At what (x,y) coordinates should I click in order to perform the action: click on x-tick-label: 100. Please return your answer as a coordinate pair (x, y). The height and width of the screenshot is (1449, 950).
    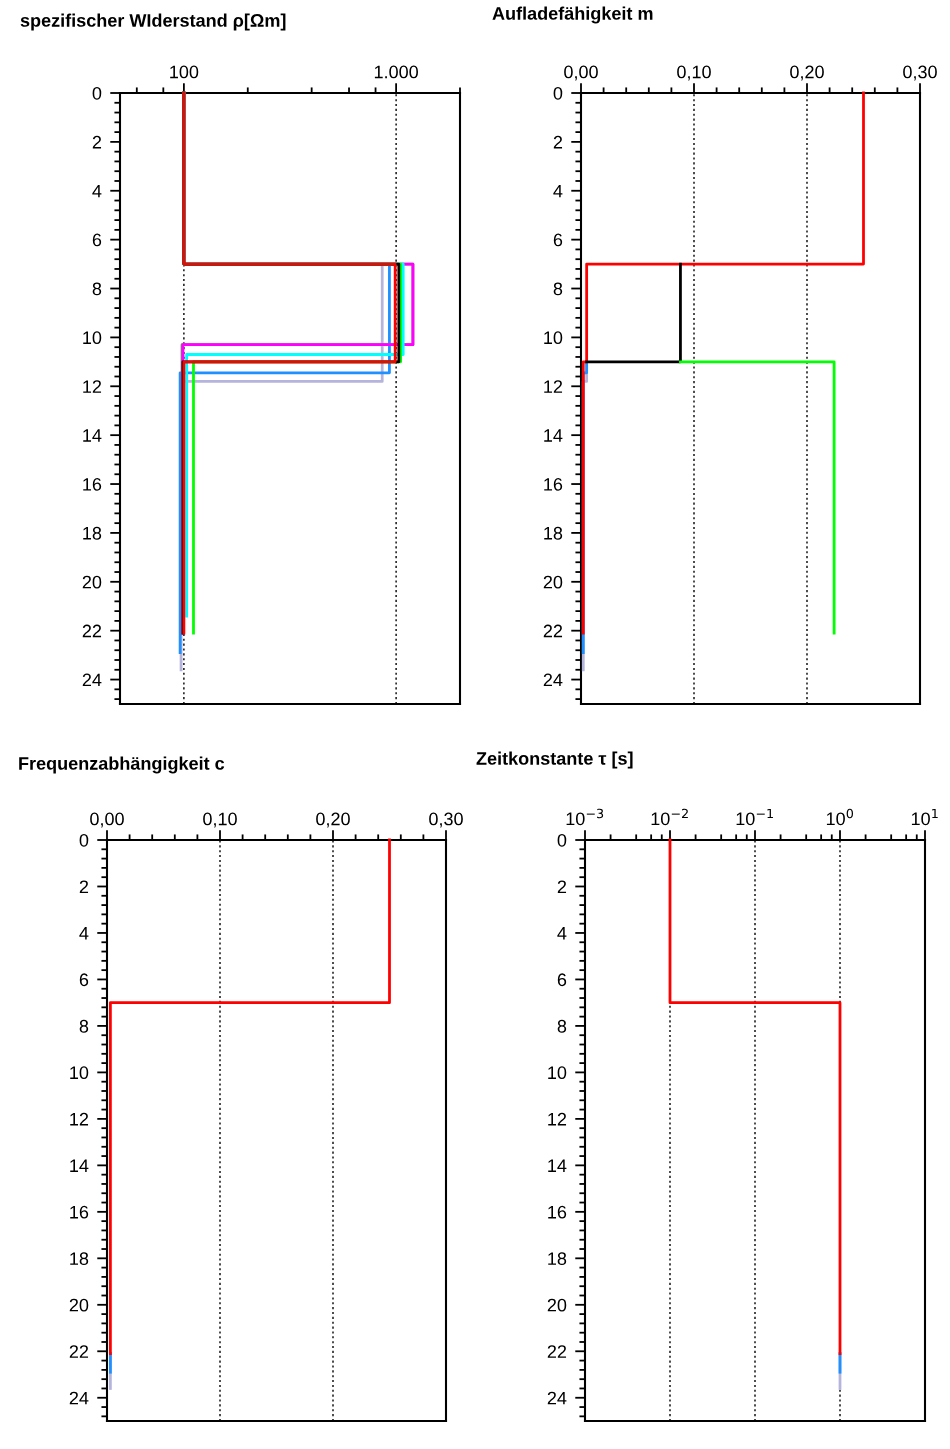
    Looking at the image, I should click on (184, 72).